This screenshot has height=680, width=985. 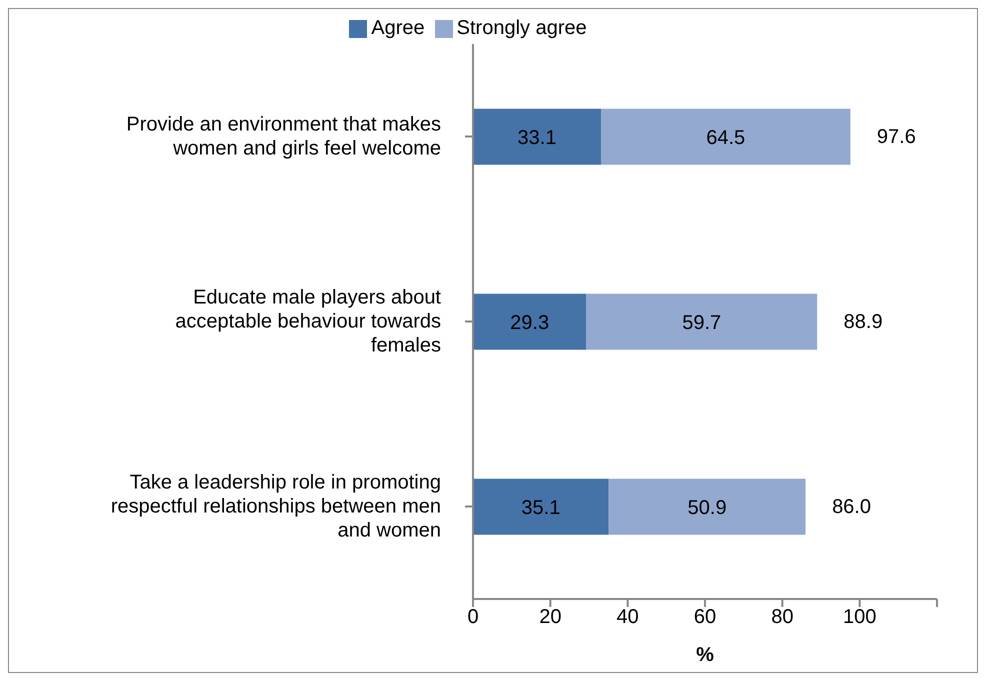 I want to click on data-label: 50.9, so click(x=707, y=507).